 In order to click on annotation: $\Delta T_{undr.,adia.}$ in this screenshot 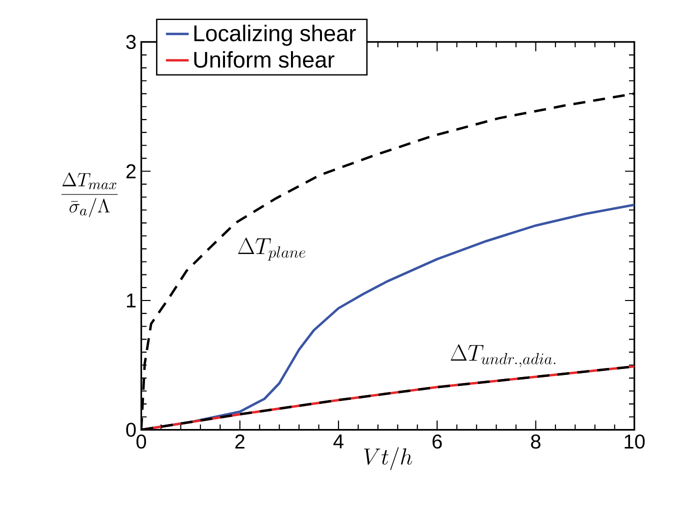, I will do `click(503, 356)`.